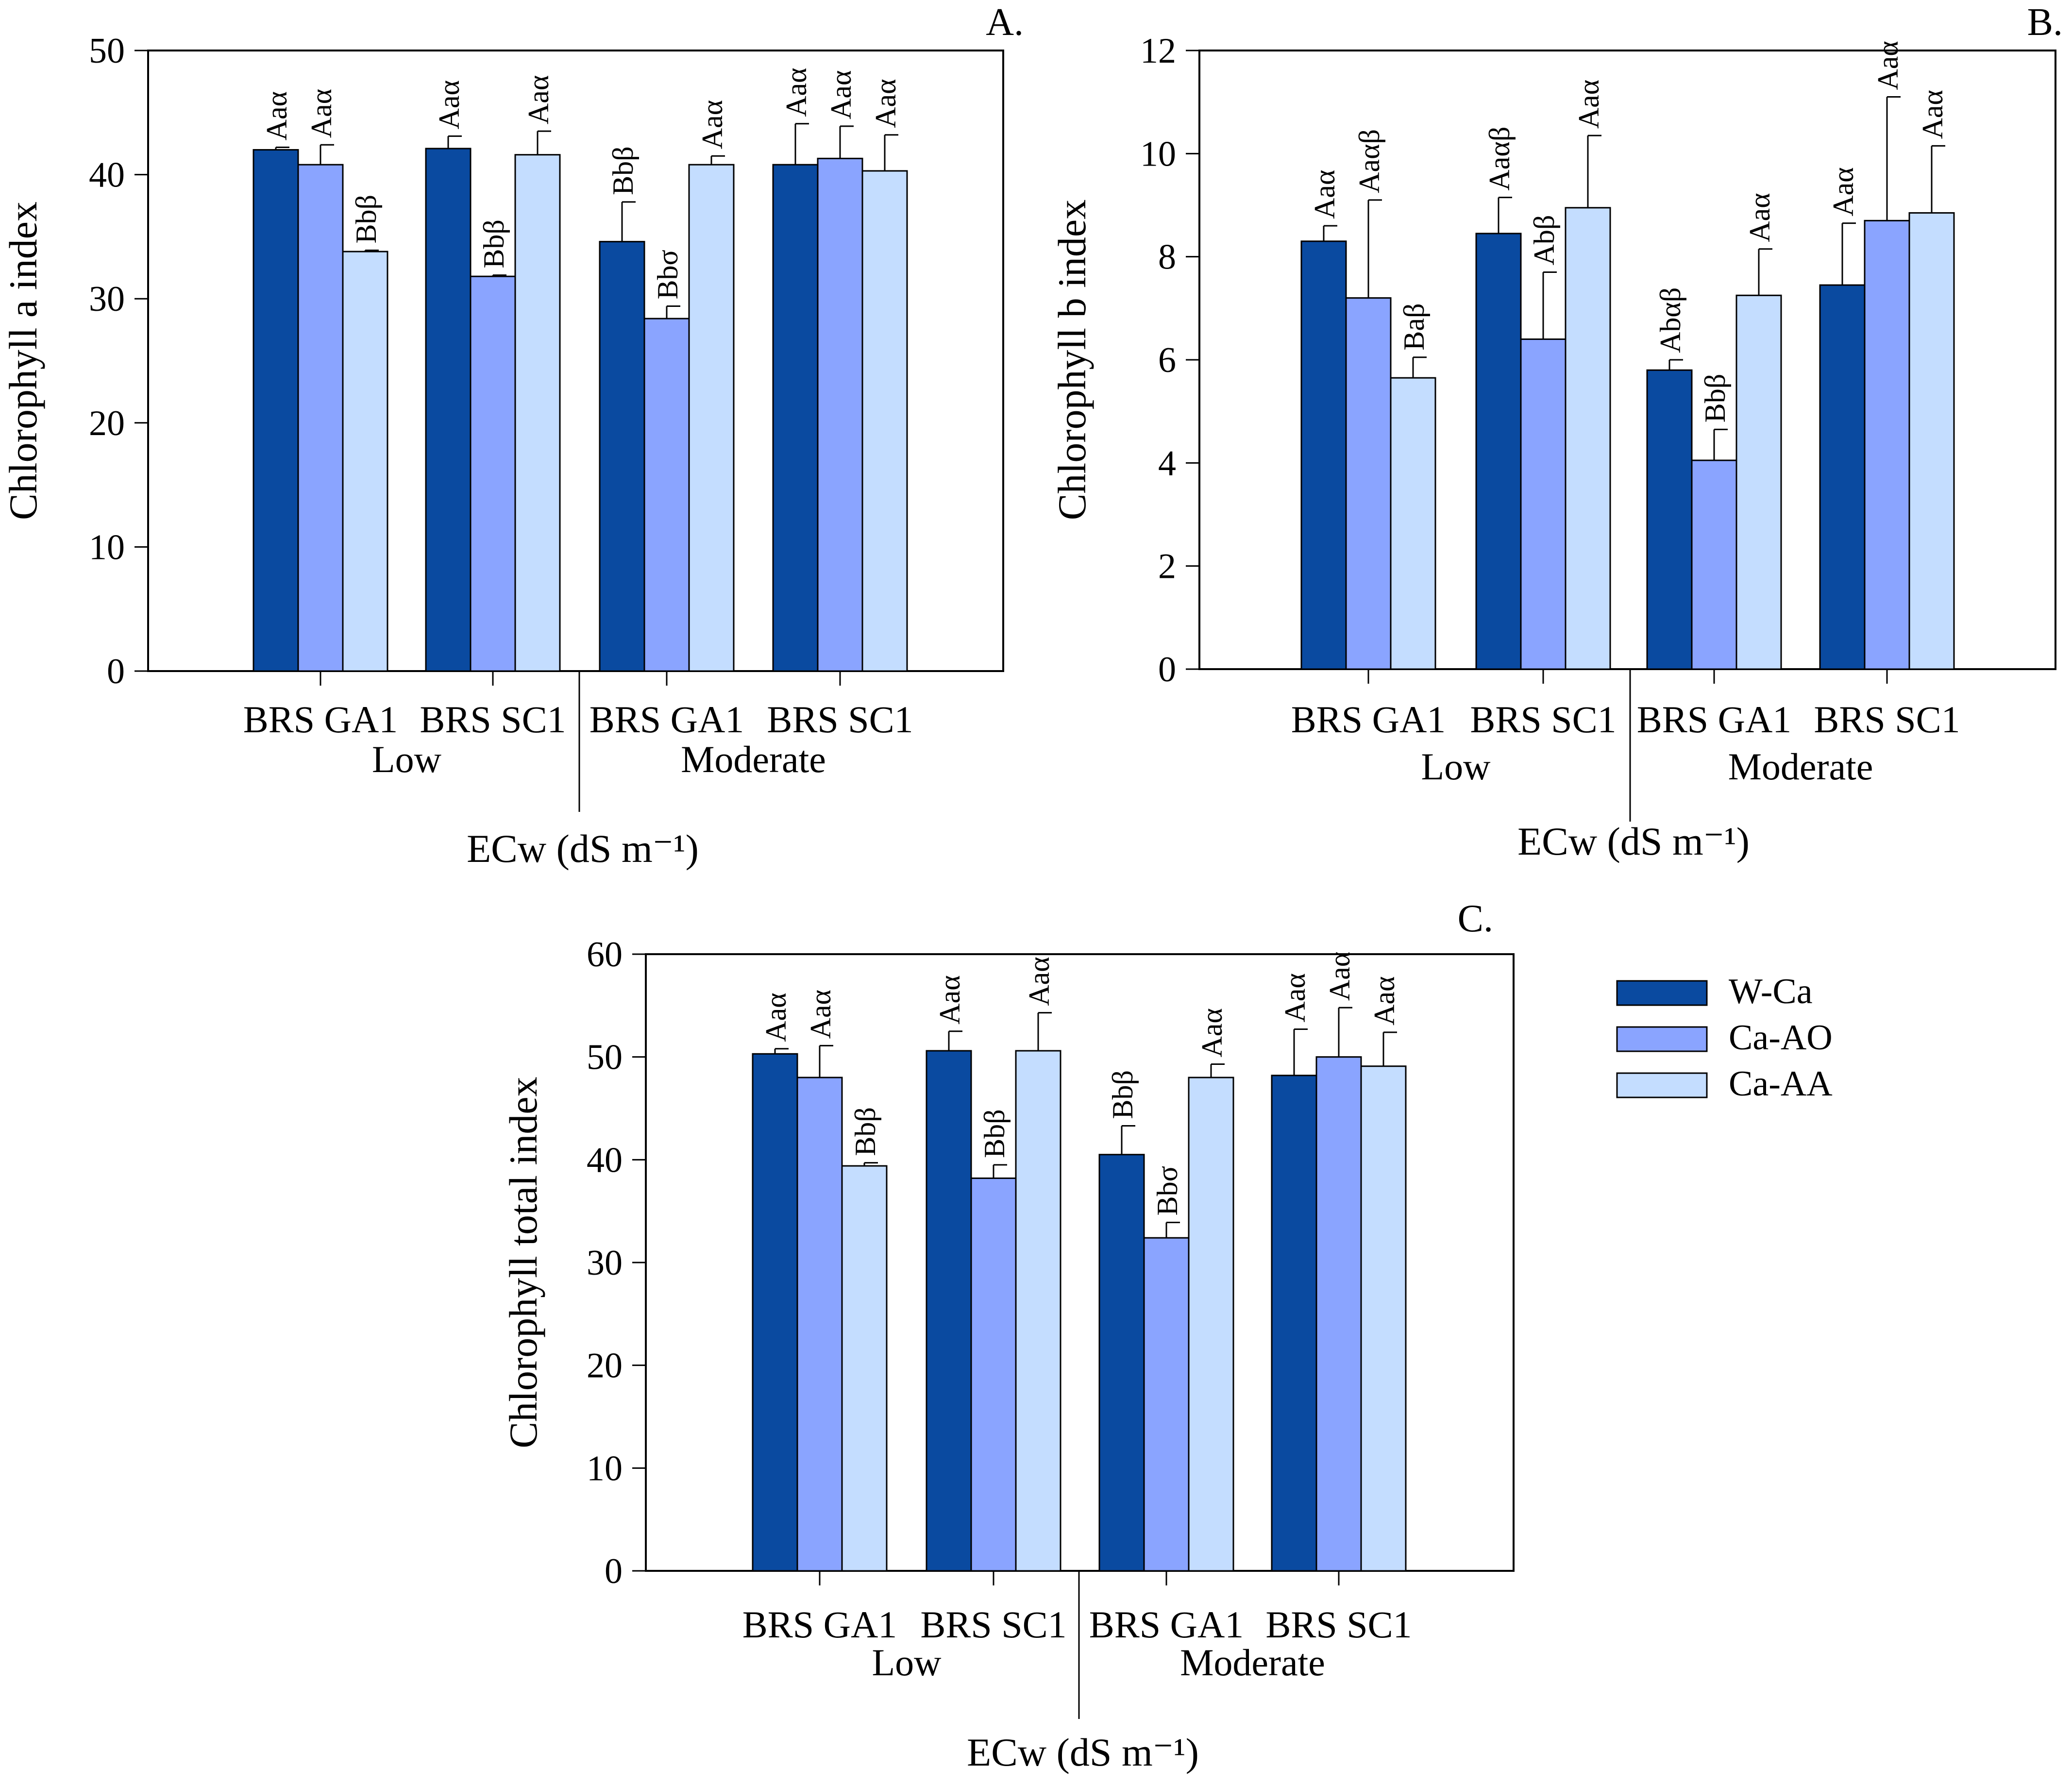 This screenshot has height=1785, width=2072. I want to click on y-tick-label: 6, so click(1167, 360).